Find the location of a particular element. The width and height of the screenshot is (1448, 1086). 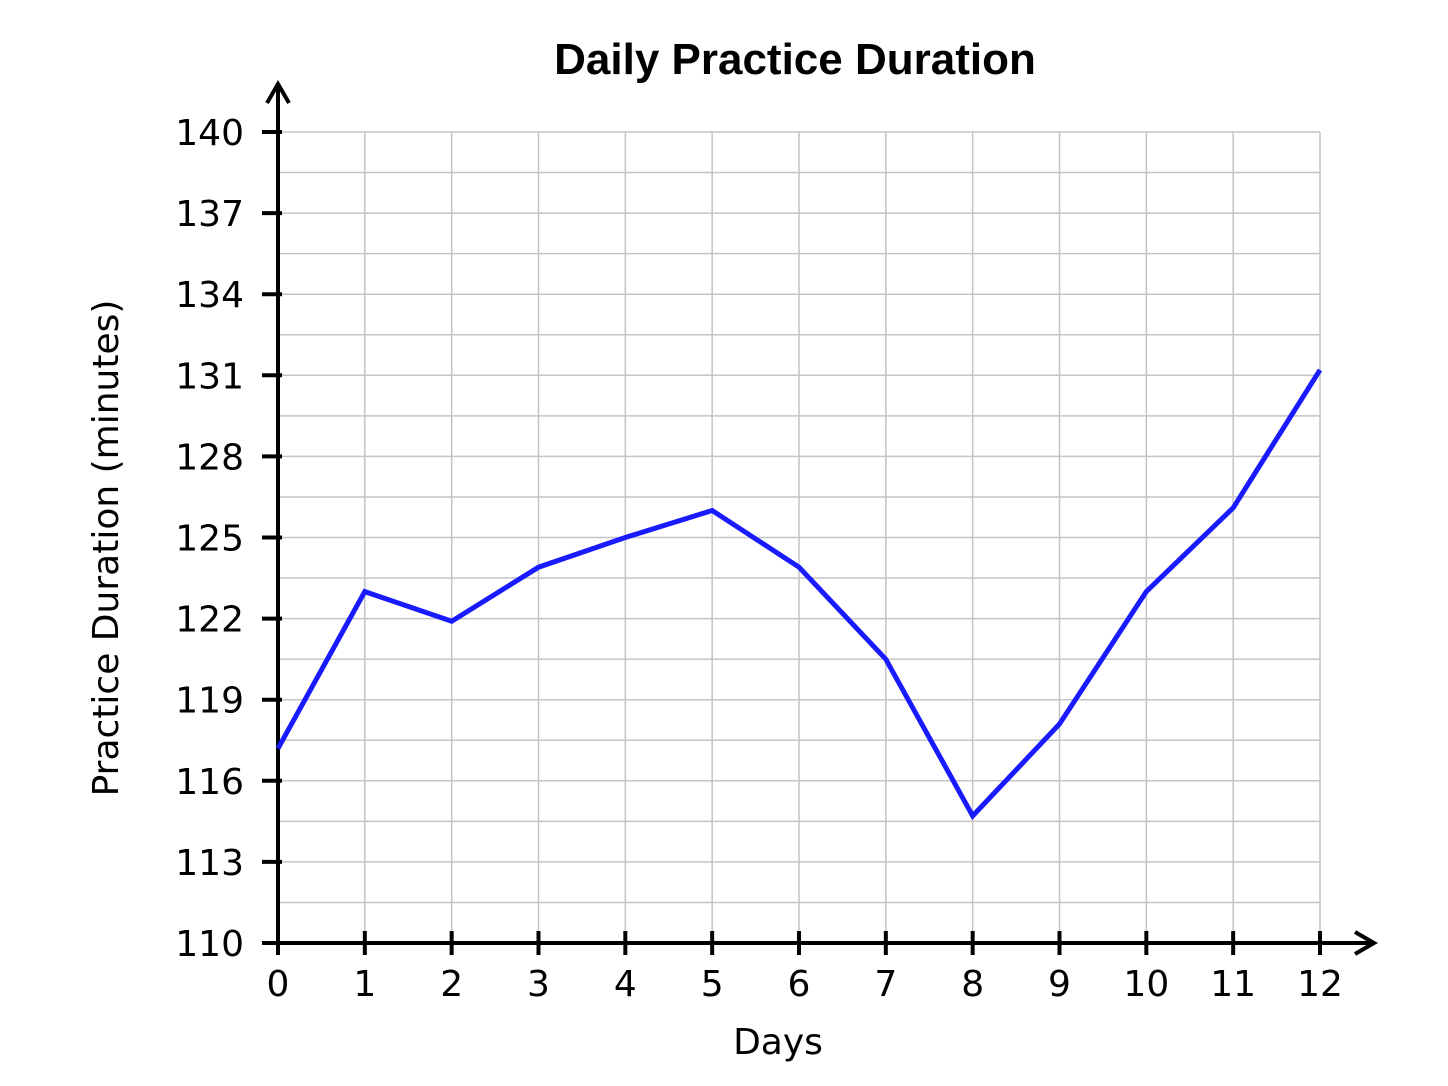

x-axis-ticks: 0 1 2 3 4 5 6 7 8 9 10 11 12 is located at coordinates (805, 968).